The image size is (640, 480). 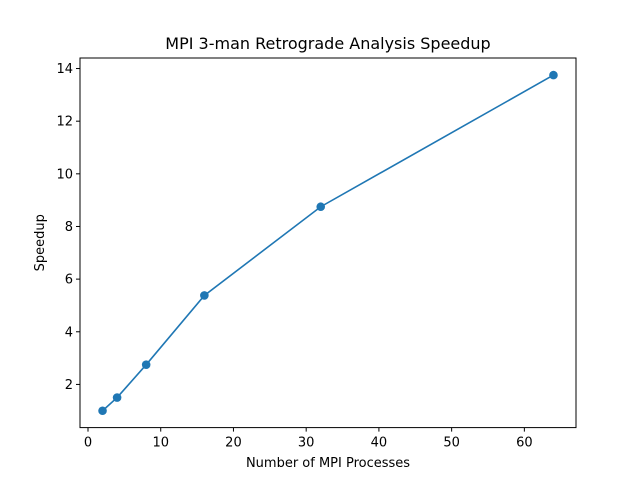 I want to click on x-tick-label: 0, so click(x=88, y=443).